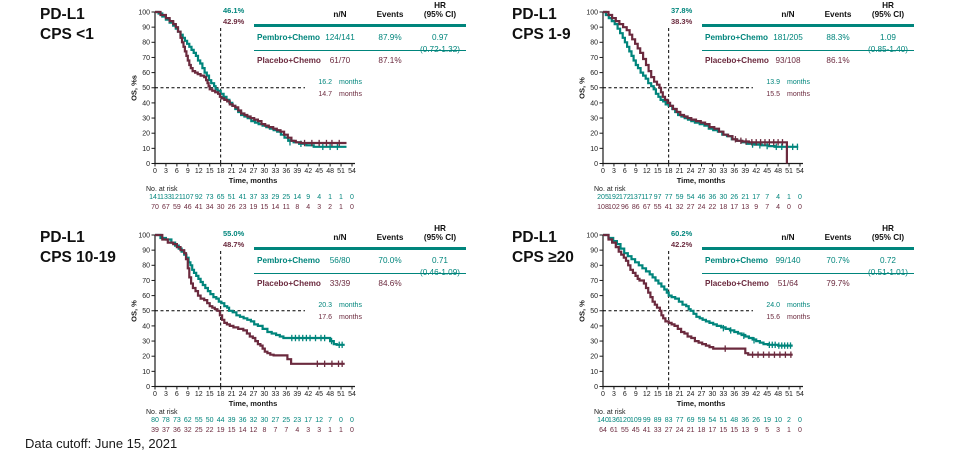 Image resolution: width=960 pixels, height=451 pixels. I want to click on landmark-pct-placebo: 48.7%, so click(234, 244).